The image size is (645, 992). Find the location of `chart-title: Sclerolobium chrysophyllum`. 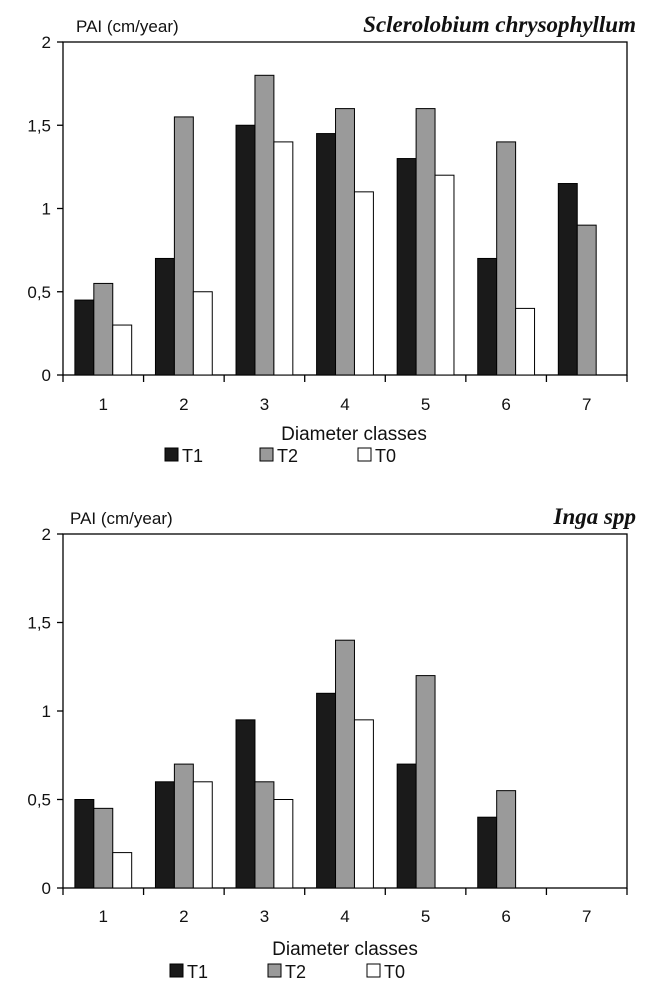

chart-title: Sclerolobium chrysophyllum is located at coordinates (499, 24).